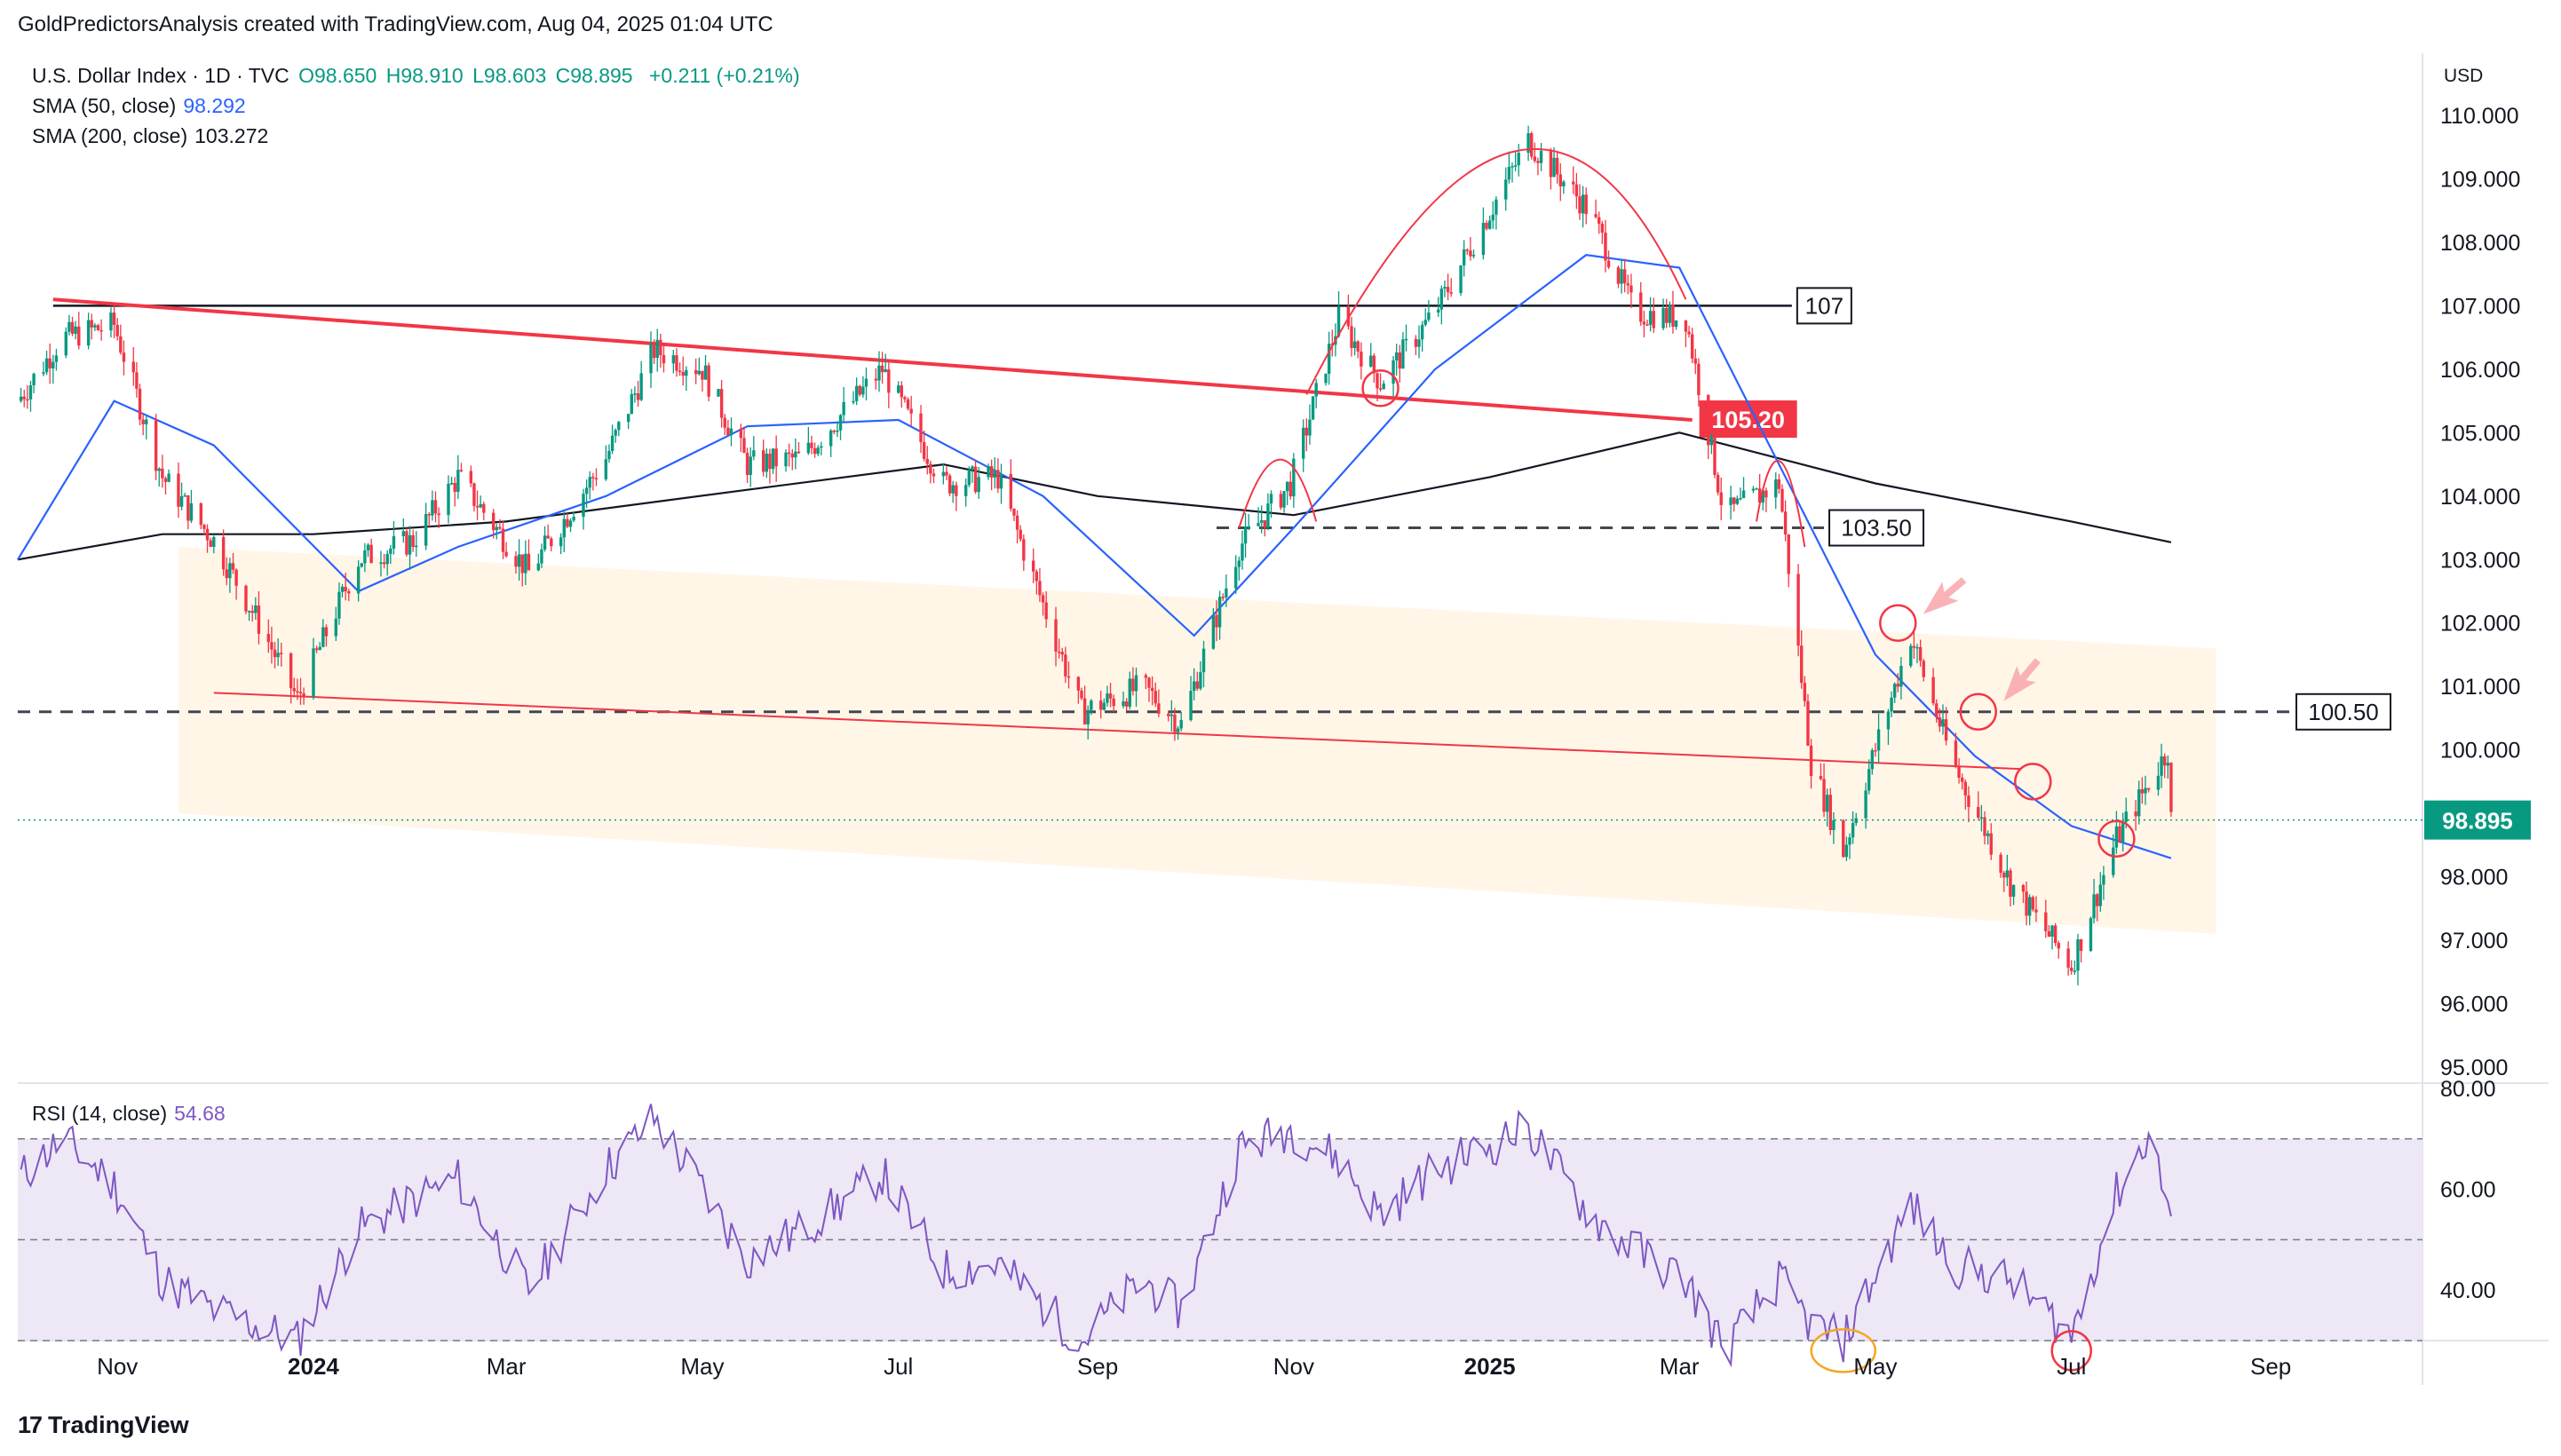  I want to click on rsi-tick-label: 40.00, so click(2468, 1290).